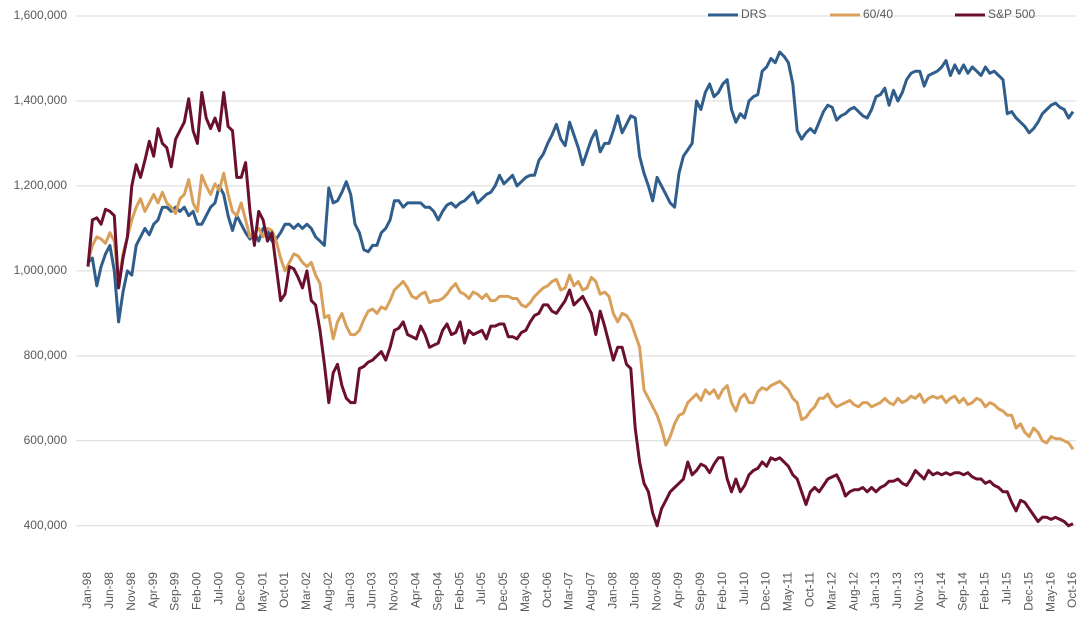 This screenshot has width=1076, height=625. I want to click on y-tick-label: 800,000, so click(46, 355).